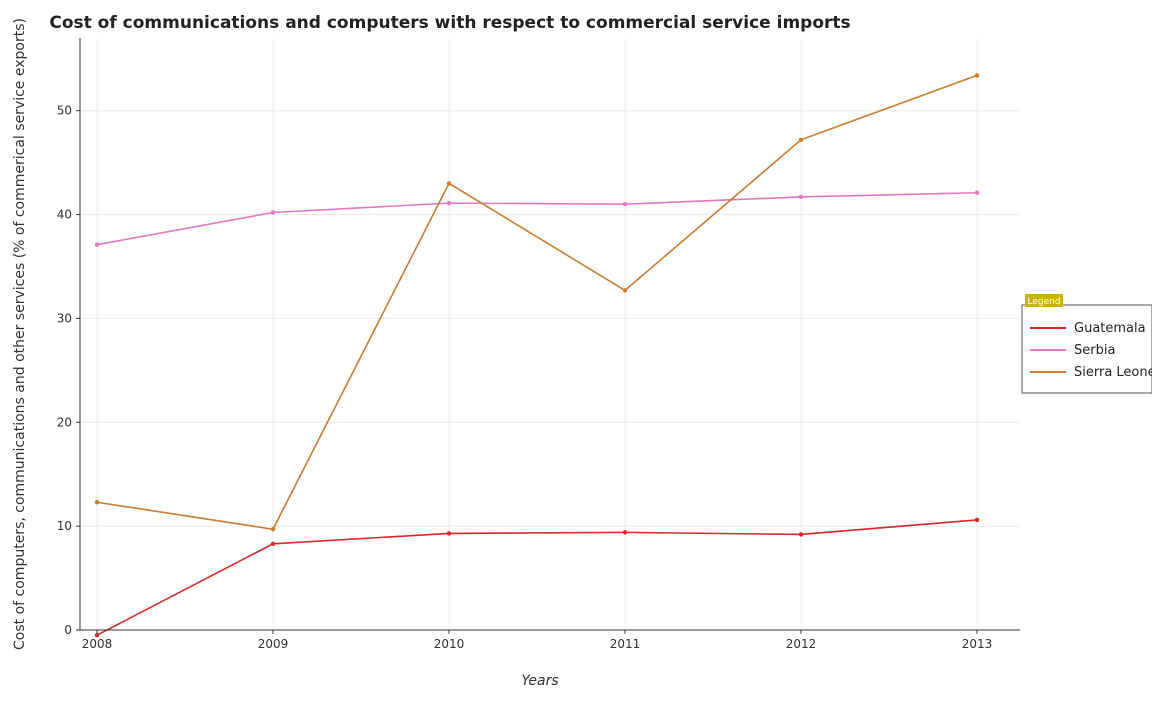 The height and width of the screenshot is (704, 1152). I want to click on y-tick-label: 40, so click(64, 215).